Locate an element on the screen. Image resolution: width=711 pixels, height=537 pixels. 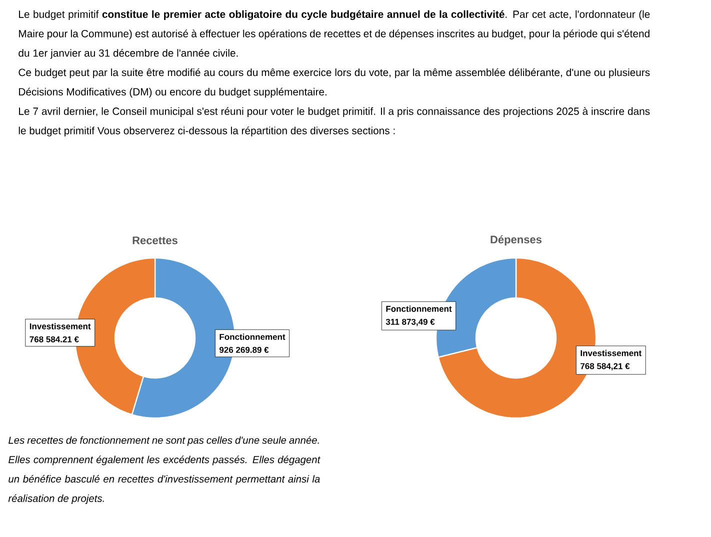
data-label: 926 269.89 € is located at coordinates (244, 349).